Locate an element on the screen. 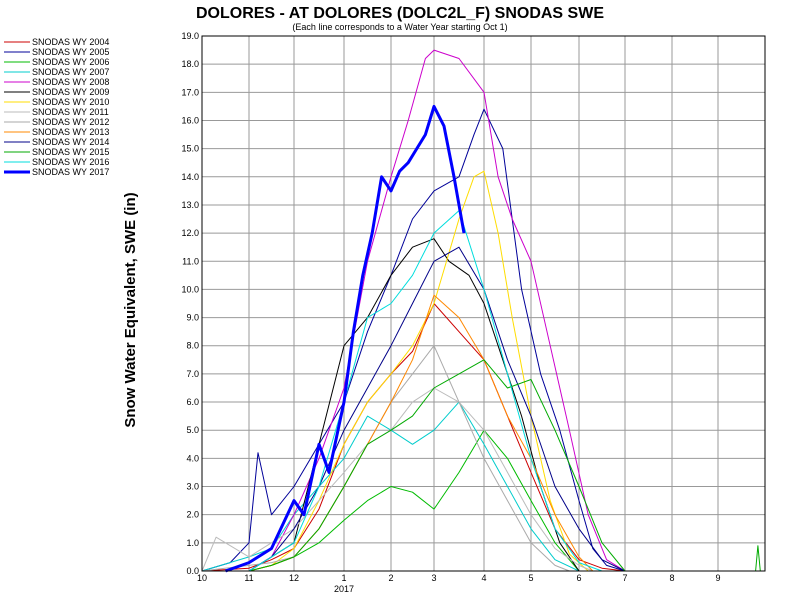 The height and width of the screenshot is (600, 800). legend-label: SNODAS WY 2016 is located at coordinates (70, 162).